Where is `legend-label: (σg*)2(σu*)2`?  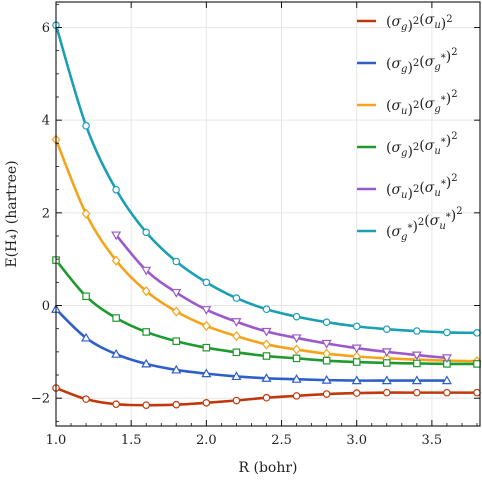
legend-label: (σg*)2(σu*)2 is located at coordinates (424, 224).